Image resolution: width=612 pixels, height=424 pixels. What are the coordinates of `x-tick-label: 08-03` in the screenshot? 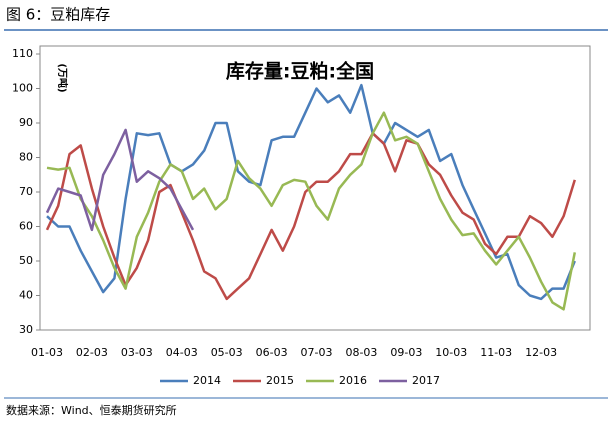 It's located at (361, 352).